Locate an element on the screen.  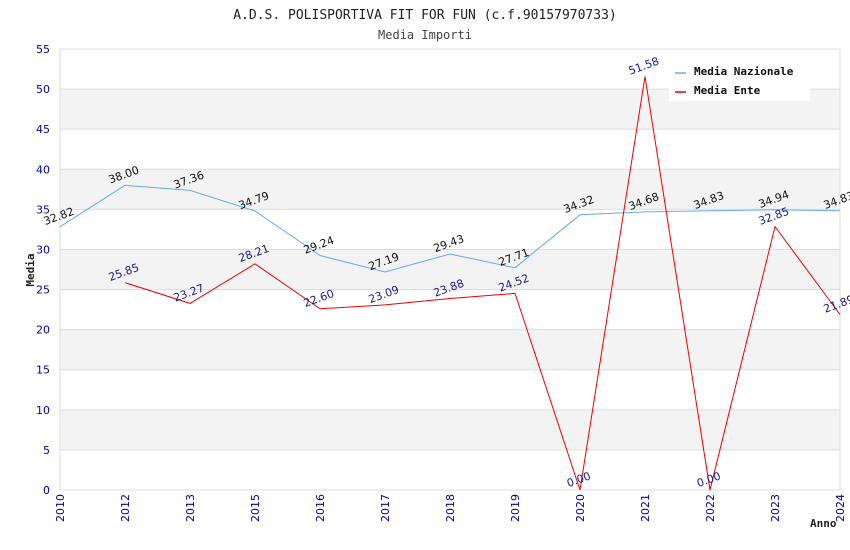
series-line-media-nazionale is located at coordinates (450, 228).